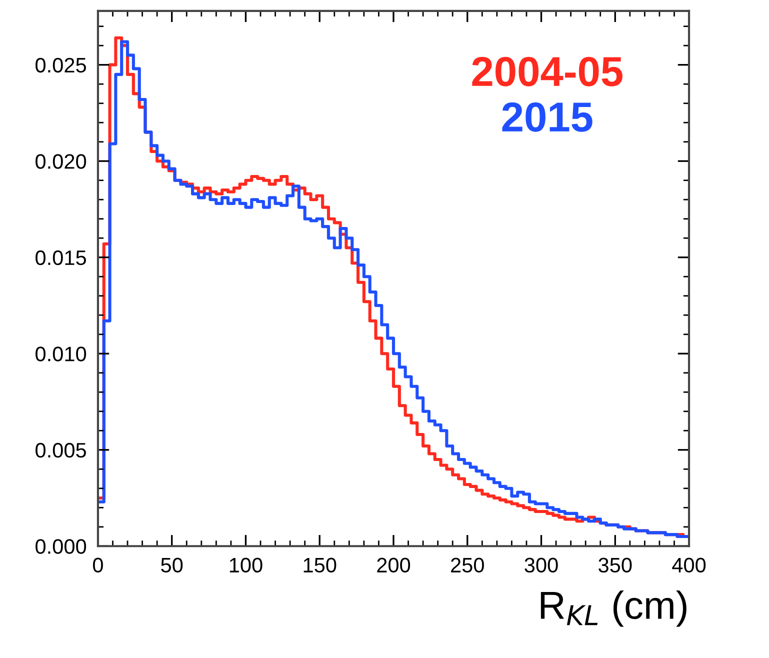  Describe the element at coordinates (61, 546) in the screenshot. I see `y-tick-label: 0.000` at that location.